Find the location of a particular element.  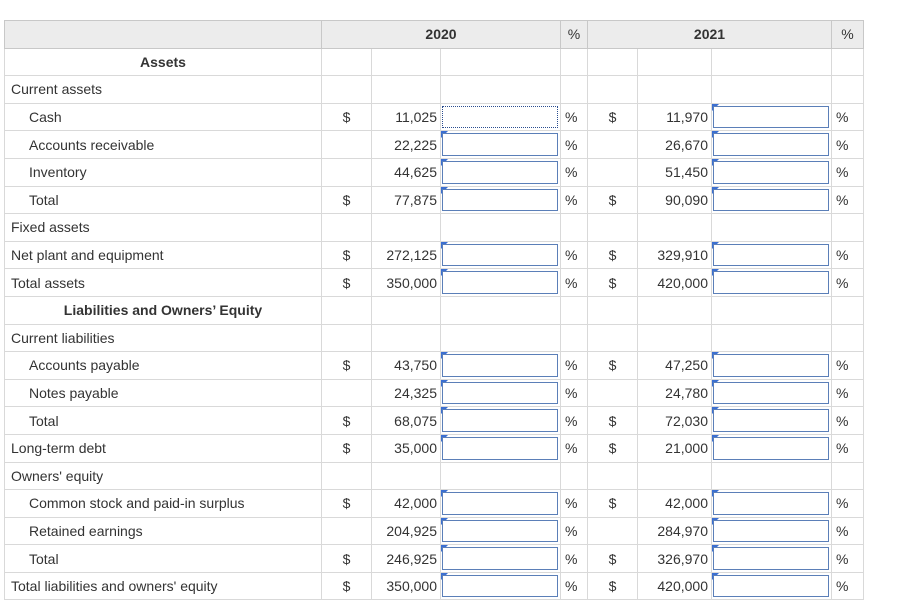

value-2021: 420,000 is located at coordinates (674, 586).